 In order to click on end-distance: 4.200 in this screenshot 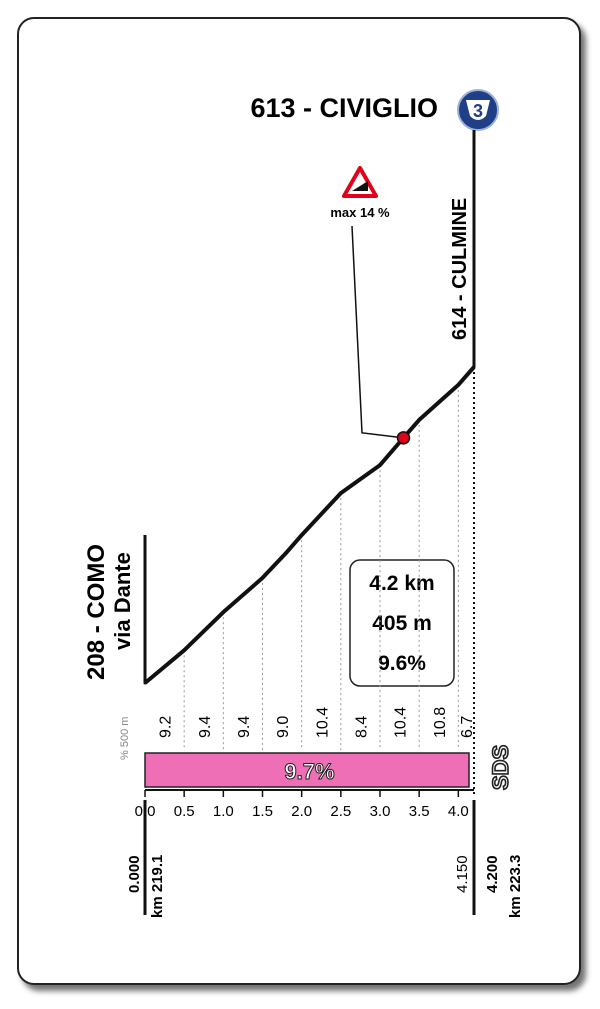, I will do `click(492, 874)`.